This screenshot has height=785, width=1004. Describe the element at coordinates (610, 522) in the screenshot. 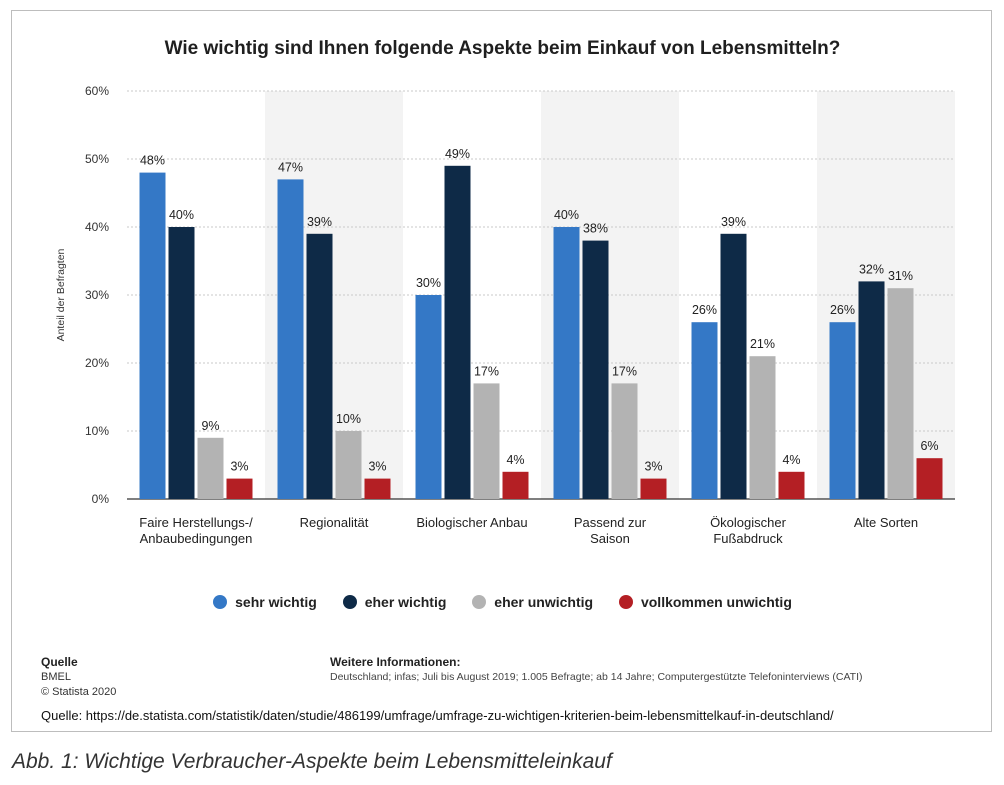

I see `x-tick-label: Passend zur` at that location.